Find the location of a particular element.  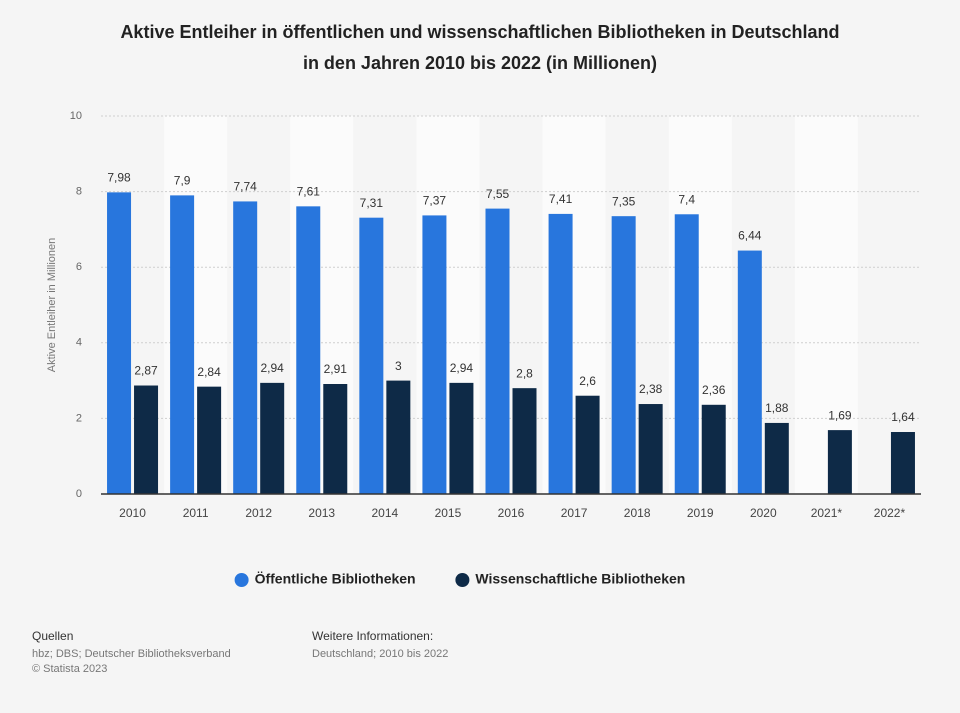

x-tick-label: 2019 is located at coordinates (700, 513).